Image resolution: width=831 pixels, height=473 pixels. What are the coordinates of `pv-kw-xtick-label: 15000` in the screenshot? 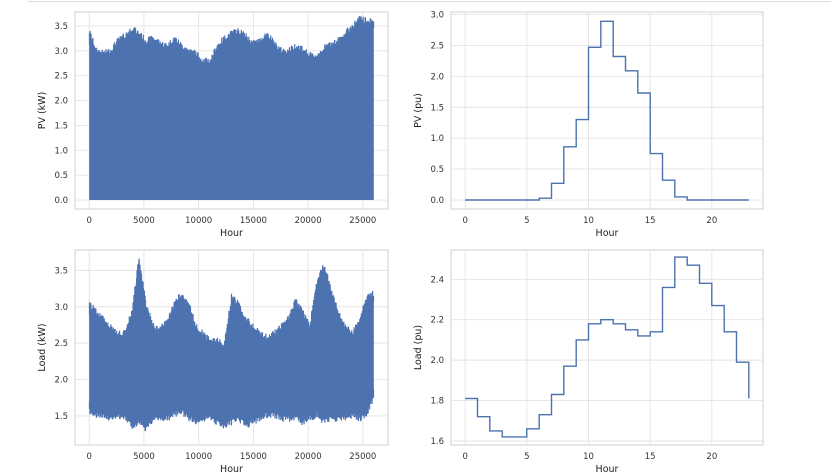 It's located at (253, 221).